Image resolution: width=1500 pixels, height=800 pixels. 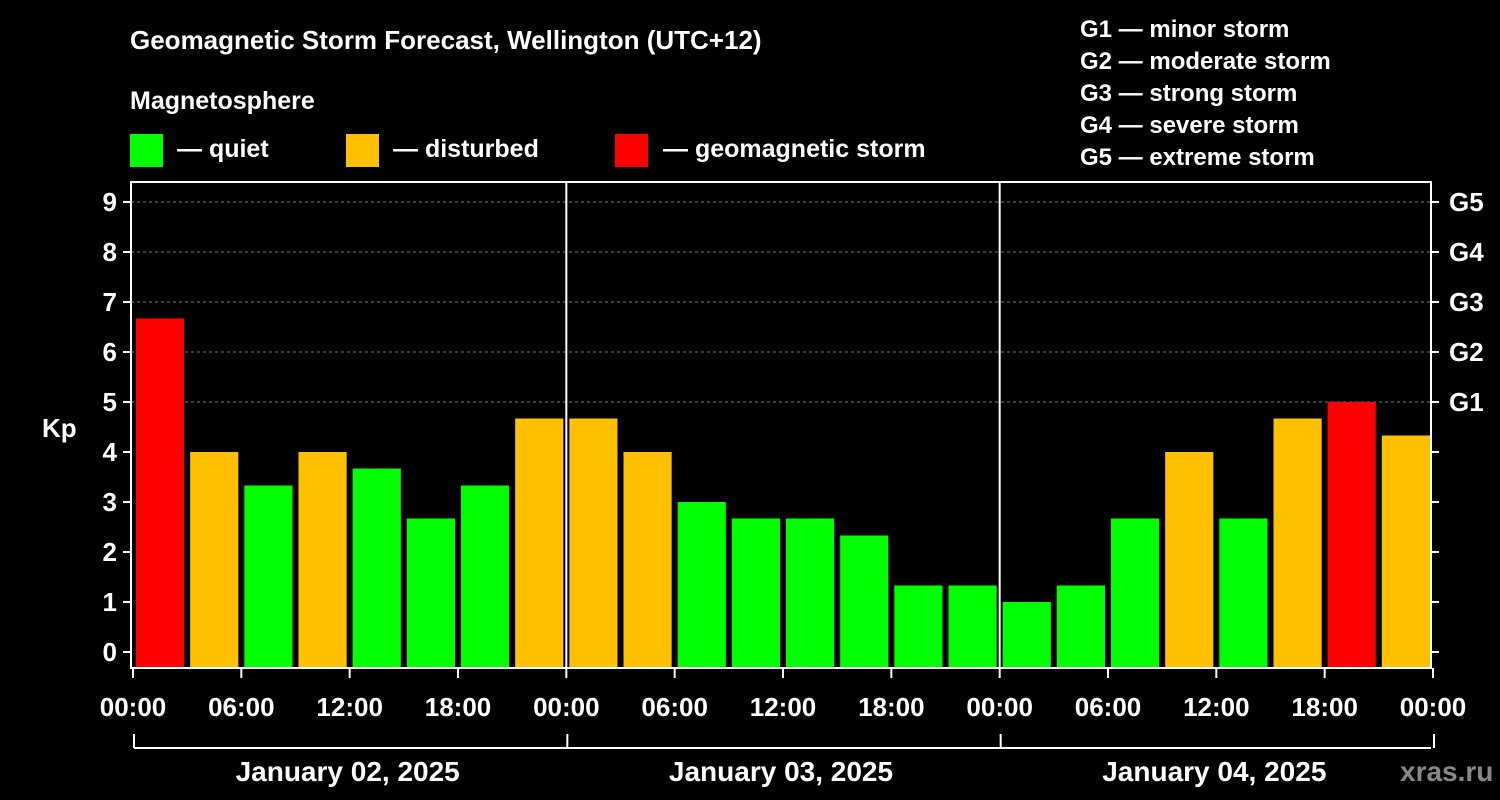 I want to click on y-tick-label: 4, so click(x=110, y=452).